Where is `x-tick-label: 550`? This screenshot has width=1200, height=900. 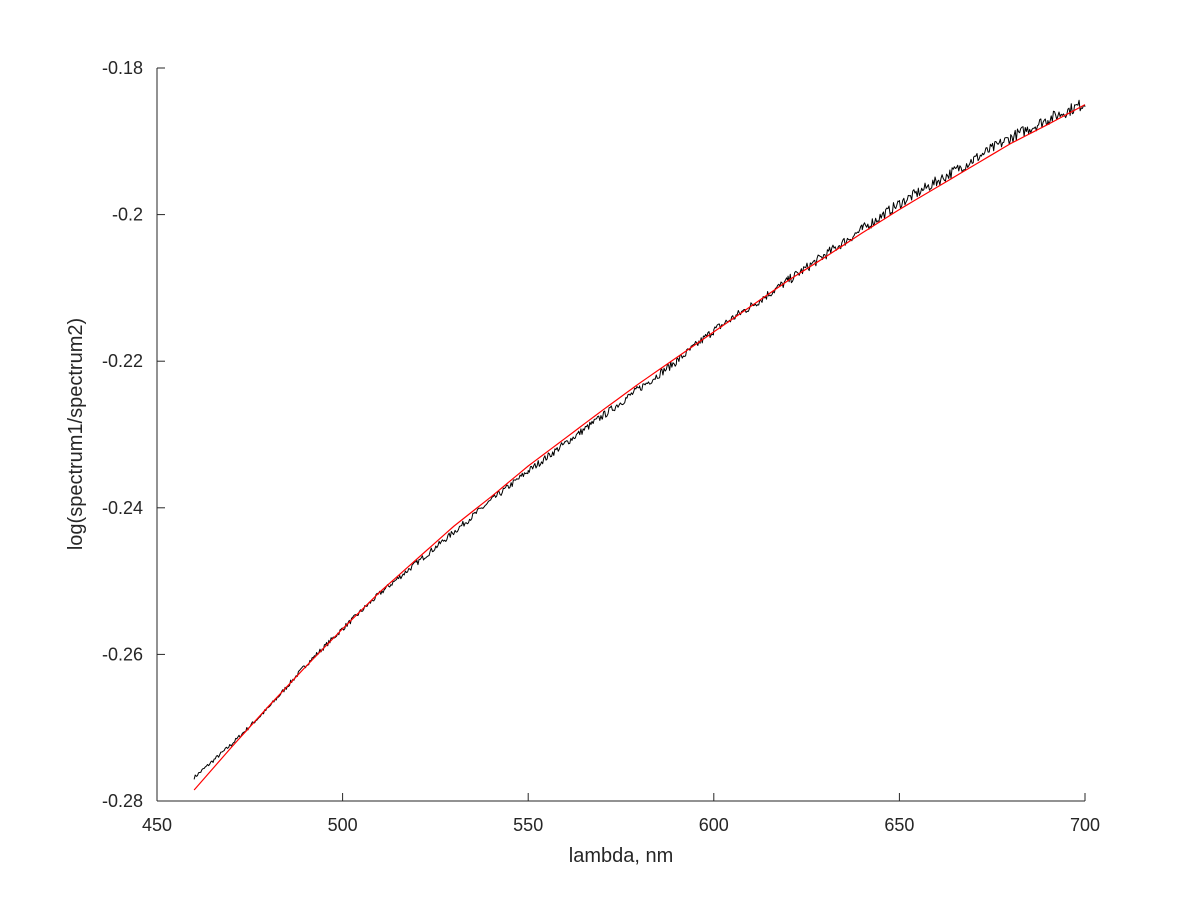 x-tick-label: 550 is located at coordinates (528, 825).